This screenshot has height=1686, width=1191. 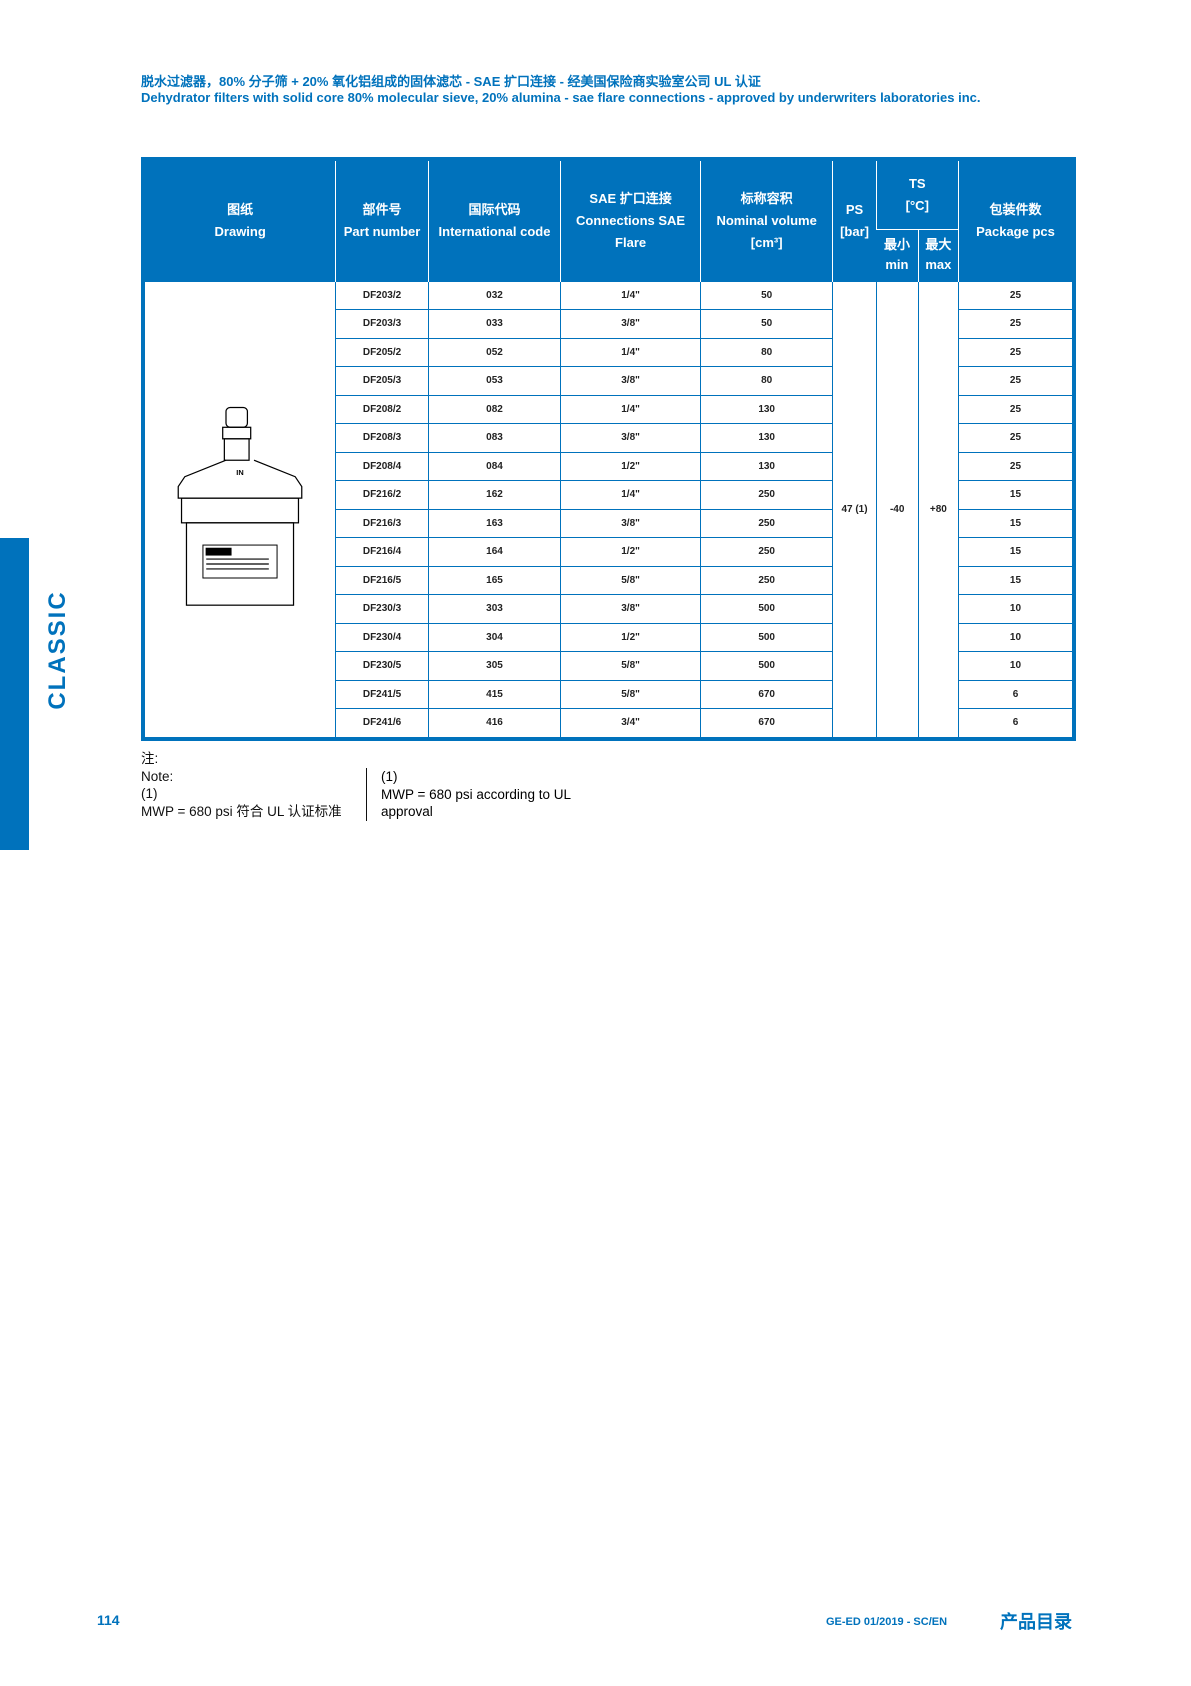 I want to click on table-row: DF216/4 164 1/2" 250 15, so click(x=609, y=552).